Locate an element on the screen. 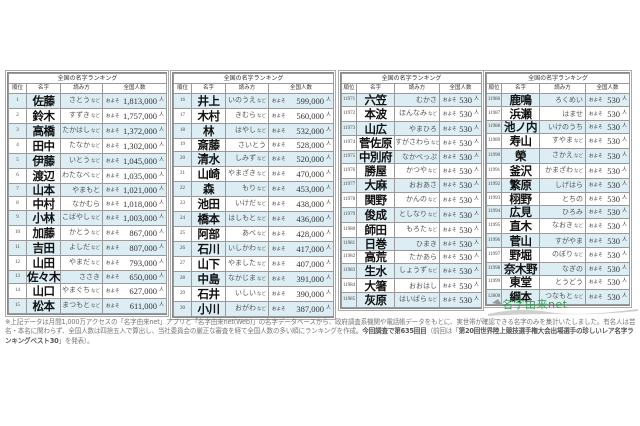 The height and width of the screenshot is (426, 640). reading-text: まつもと is located at coordinates (76, 305).